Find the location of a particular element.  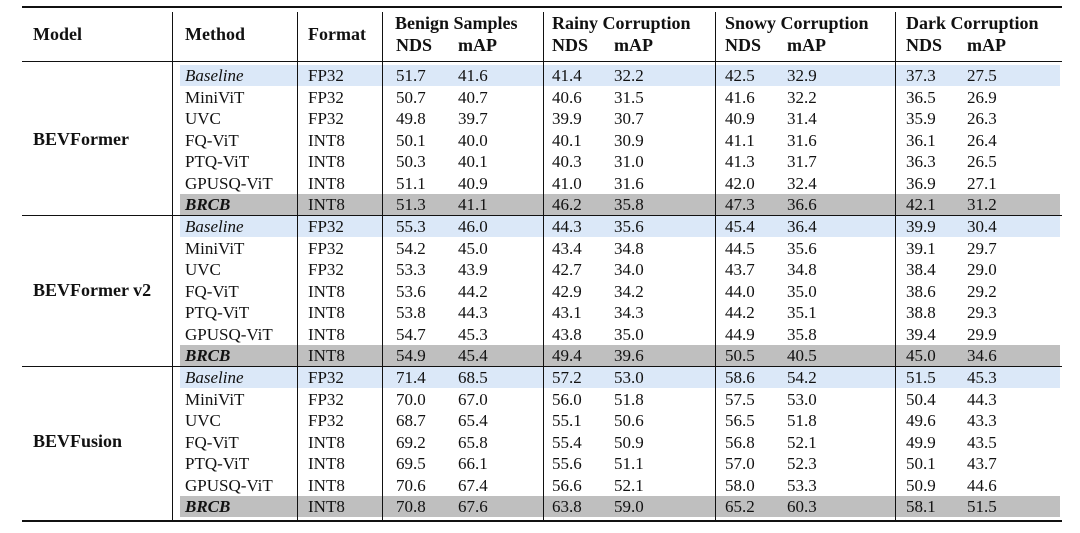

metric-value: 39.1 is located at coordinates (921, 248).